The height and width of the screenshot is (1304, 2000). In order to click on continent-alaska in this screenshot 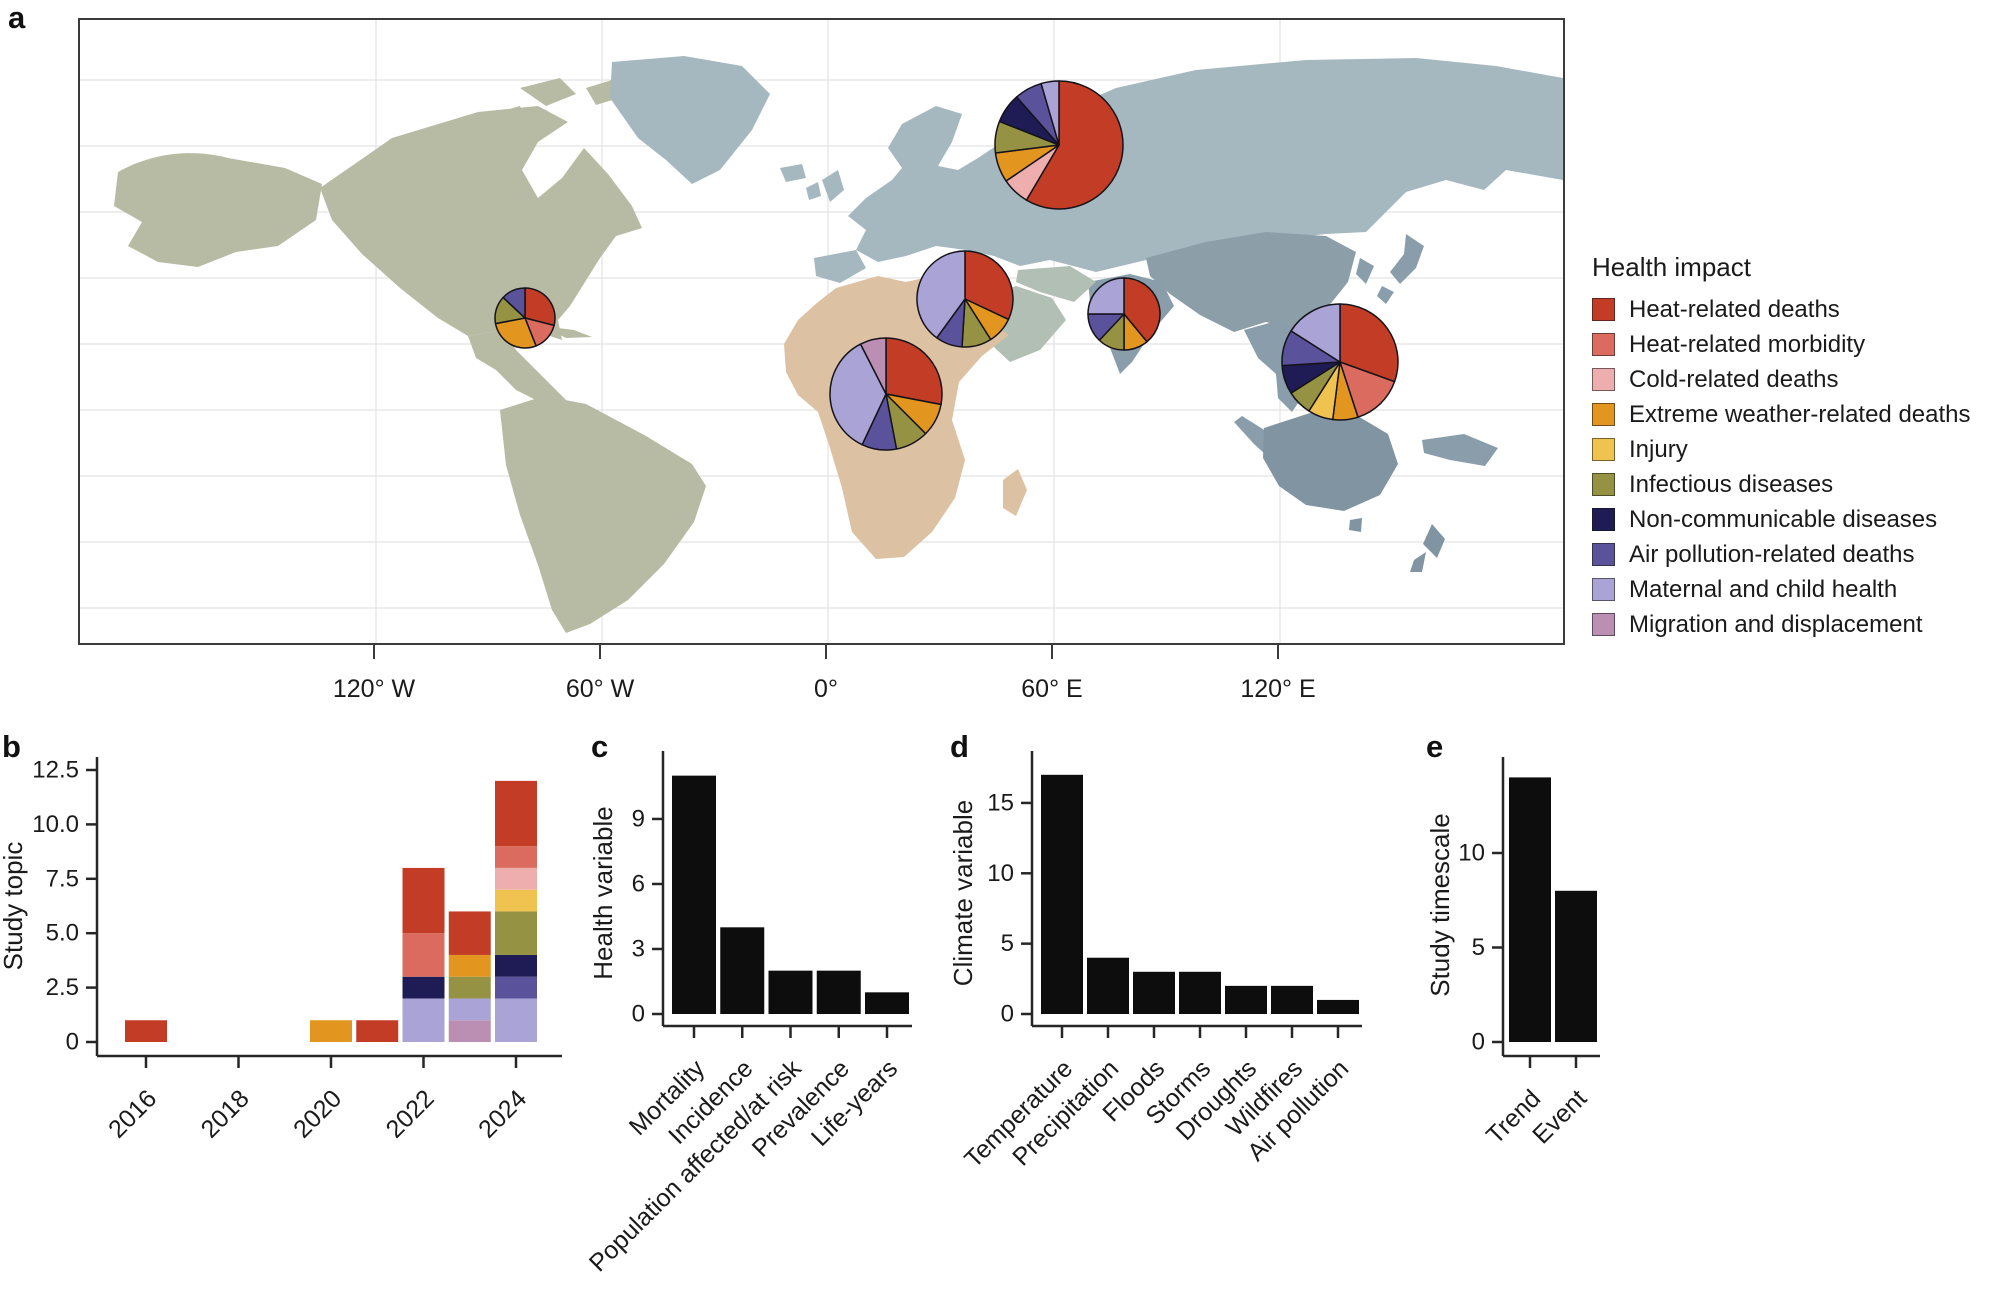, I will do `click(218, 210)`.